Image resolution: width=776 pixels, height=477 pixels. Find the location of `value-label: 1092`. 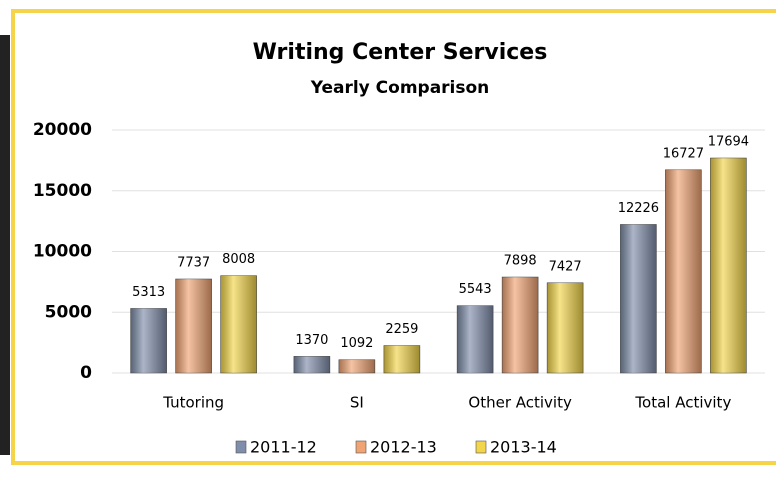

value-label: 1092 is located at coordinates (356, 343).